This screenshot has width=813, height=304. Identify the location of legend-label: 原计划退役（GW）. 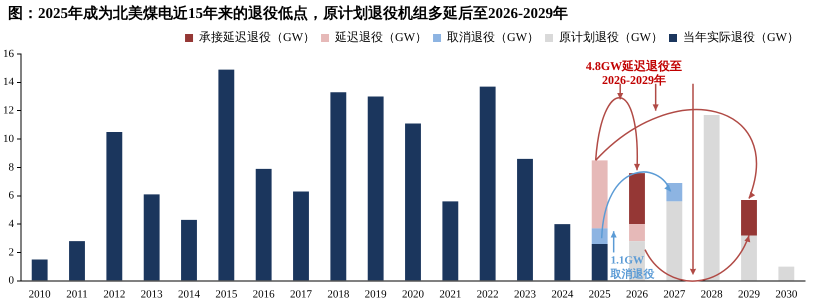
(611, 37).